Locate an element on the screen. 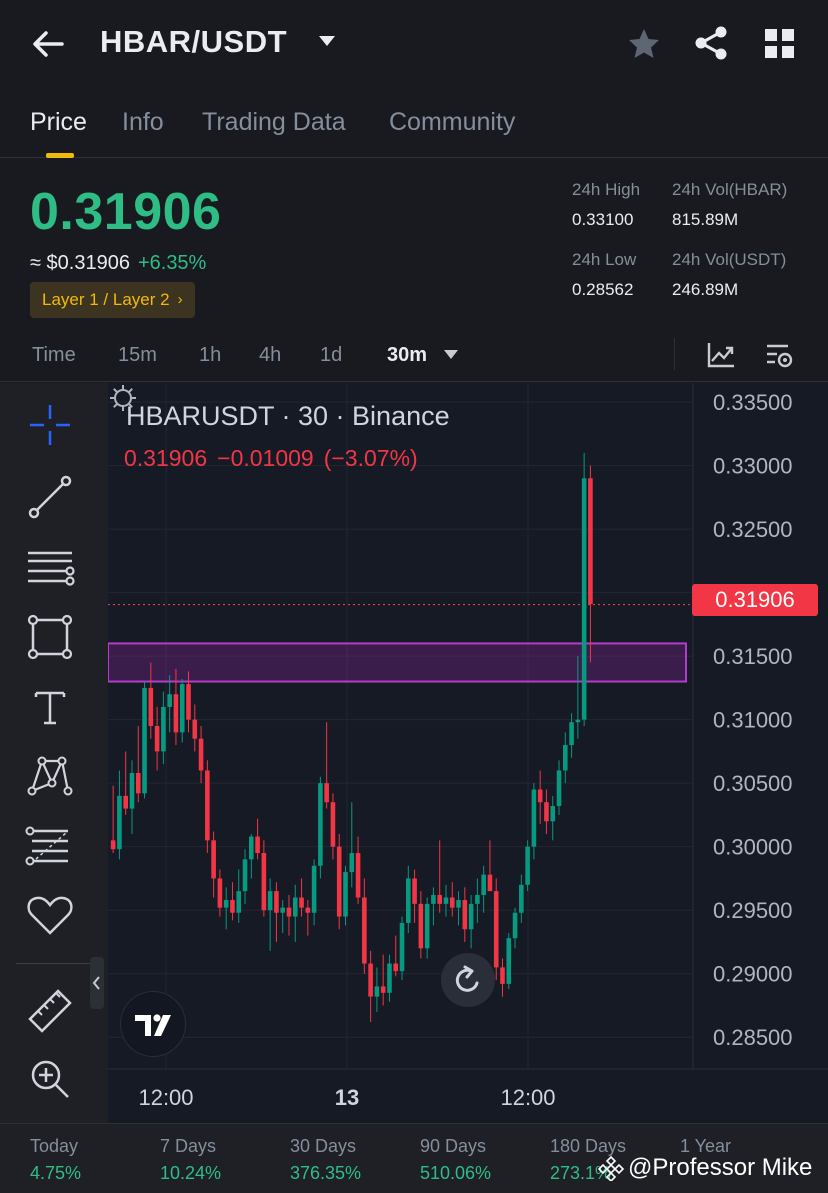  binance-logo-icon is located at coordinates (611, 1168).